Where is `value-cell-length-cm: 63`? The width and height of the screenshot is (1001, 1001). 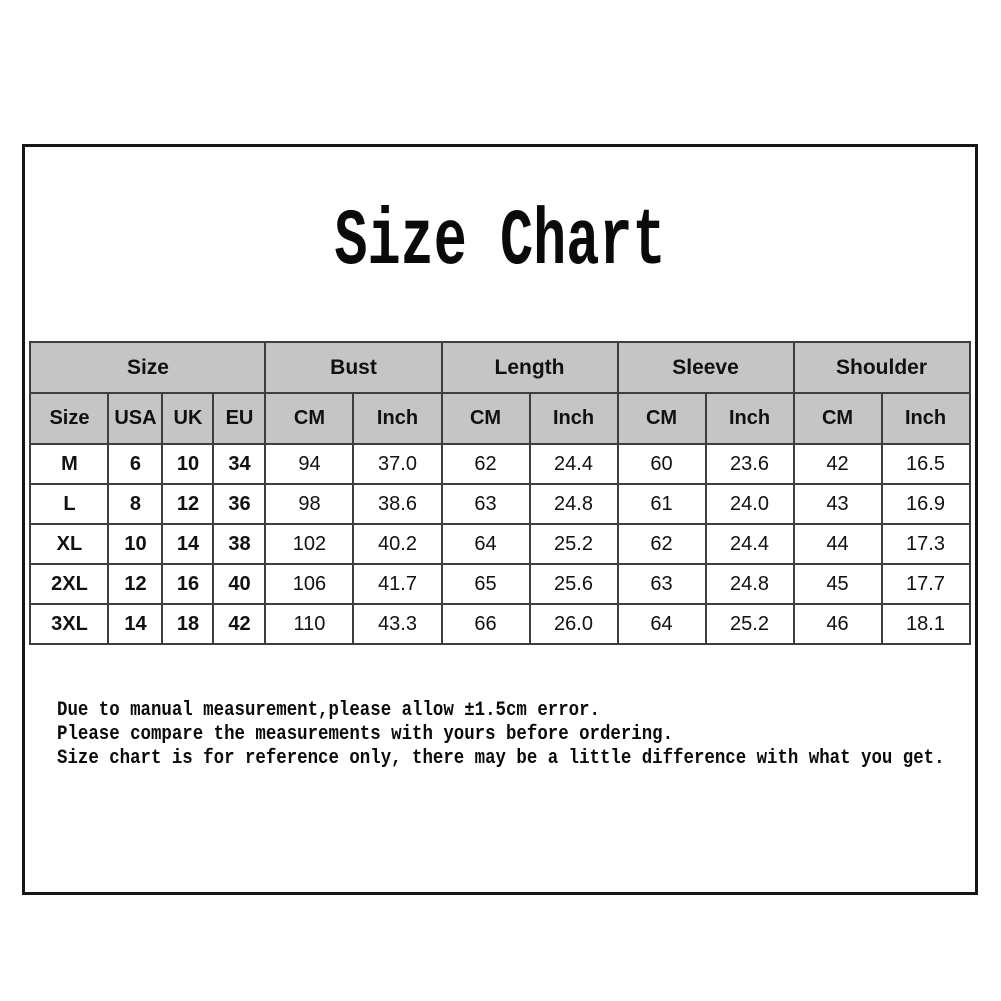
value-cell-length-cm: 63 is located at coordinates (485, 504).